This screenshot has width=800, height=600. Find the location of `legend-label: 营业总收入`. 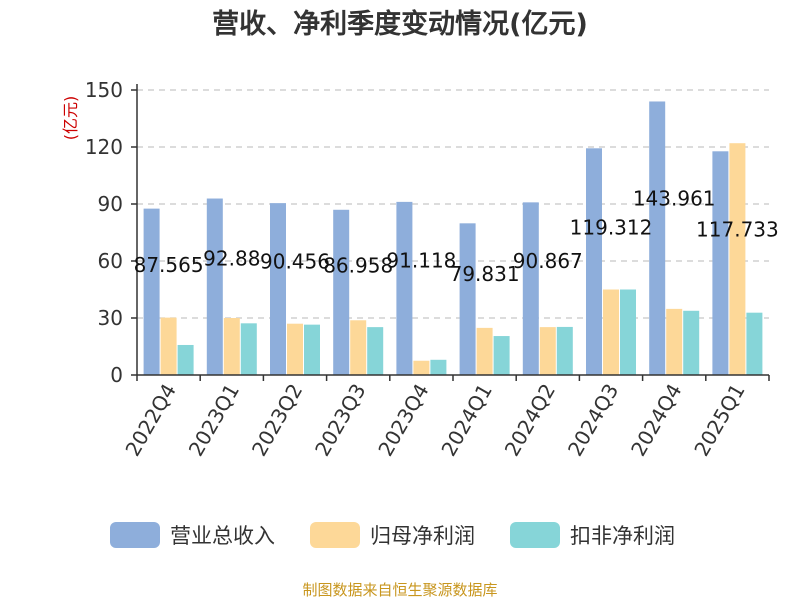

legend-label: 营业总收入 is located at coordinates (222, 536).